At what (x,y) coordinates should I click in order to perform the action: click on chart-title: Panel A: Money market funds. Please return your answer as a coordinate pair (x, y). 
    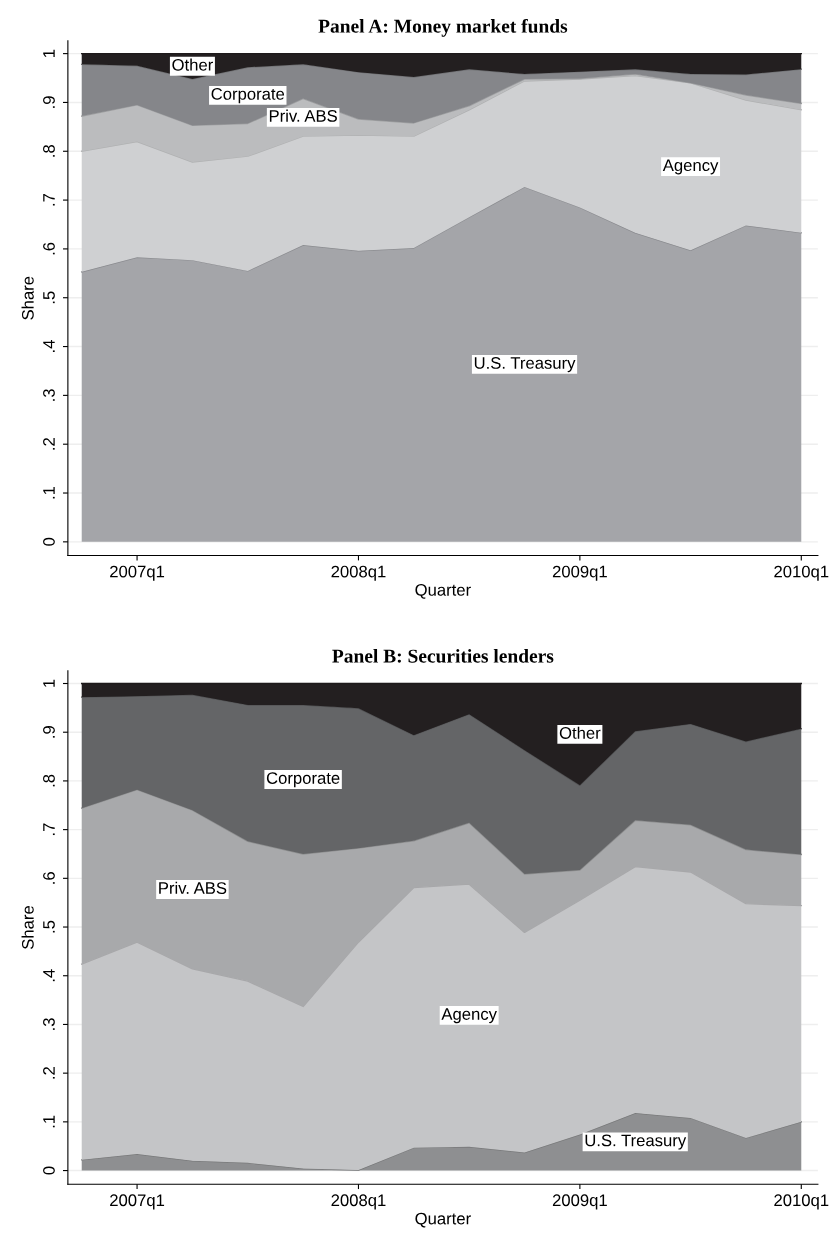
    Looking at the image, I should click on (443, 27).